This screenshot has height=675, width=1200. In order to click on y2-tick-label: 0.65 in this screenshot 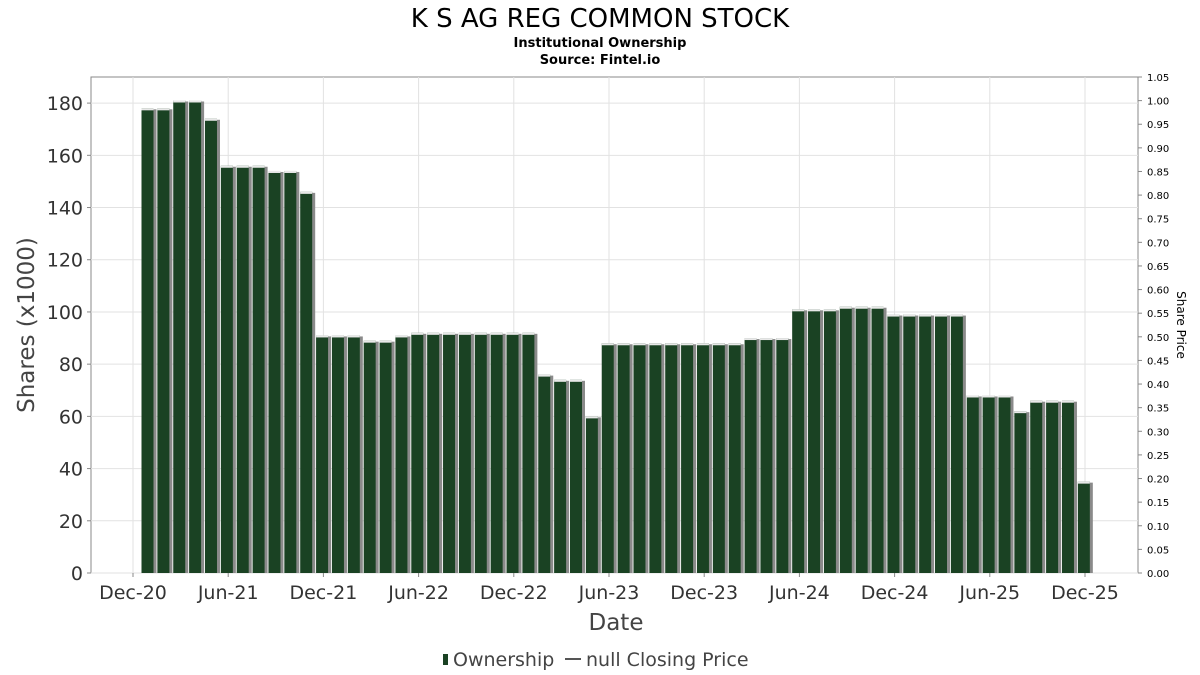, I will do `click(1158, 267)`.